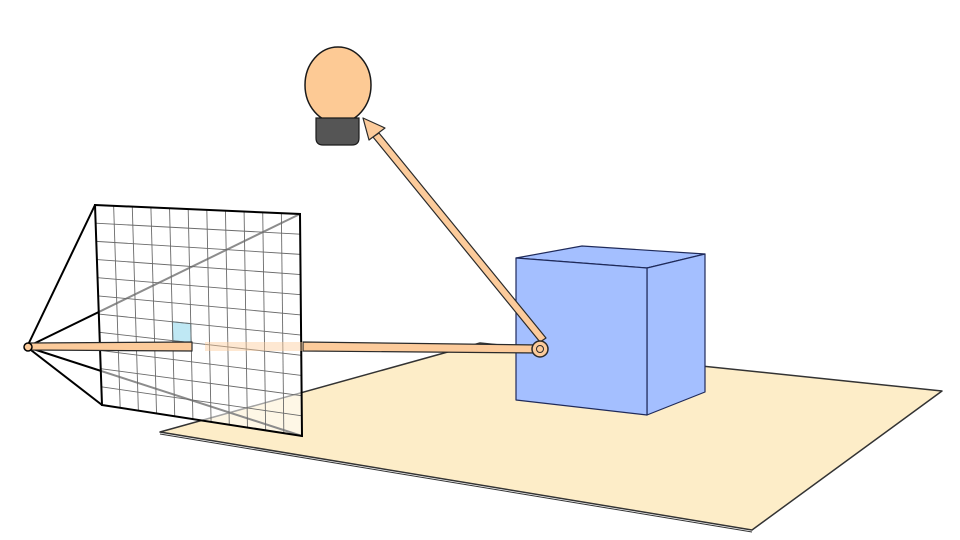 This screenshot has height=540, width=960. What do you see at coordinates (181, 332) in the screenshot?
I see `highlighted-pixel` at bounding box center [181, 332].